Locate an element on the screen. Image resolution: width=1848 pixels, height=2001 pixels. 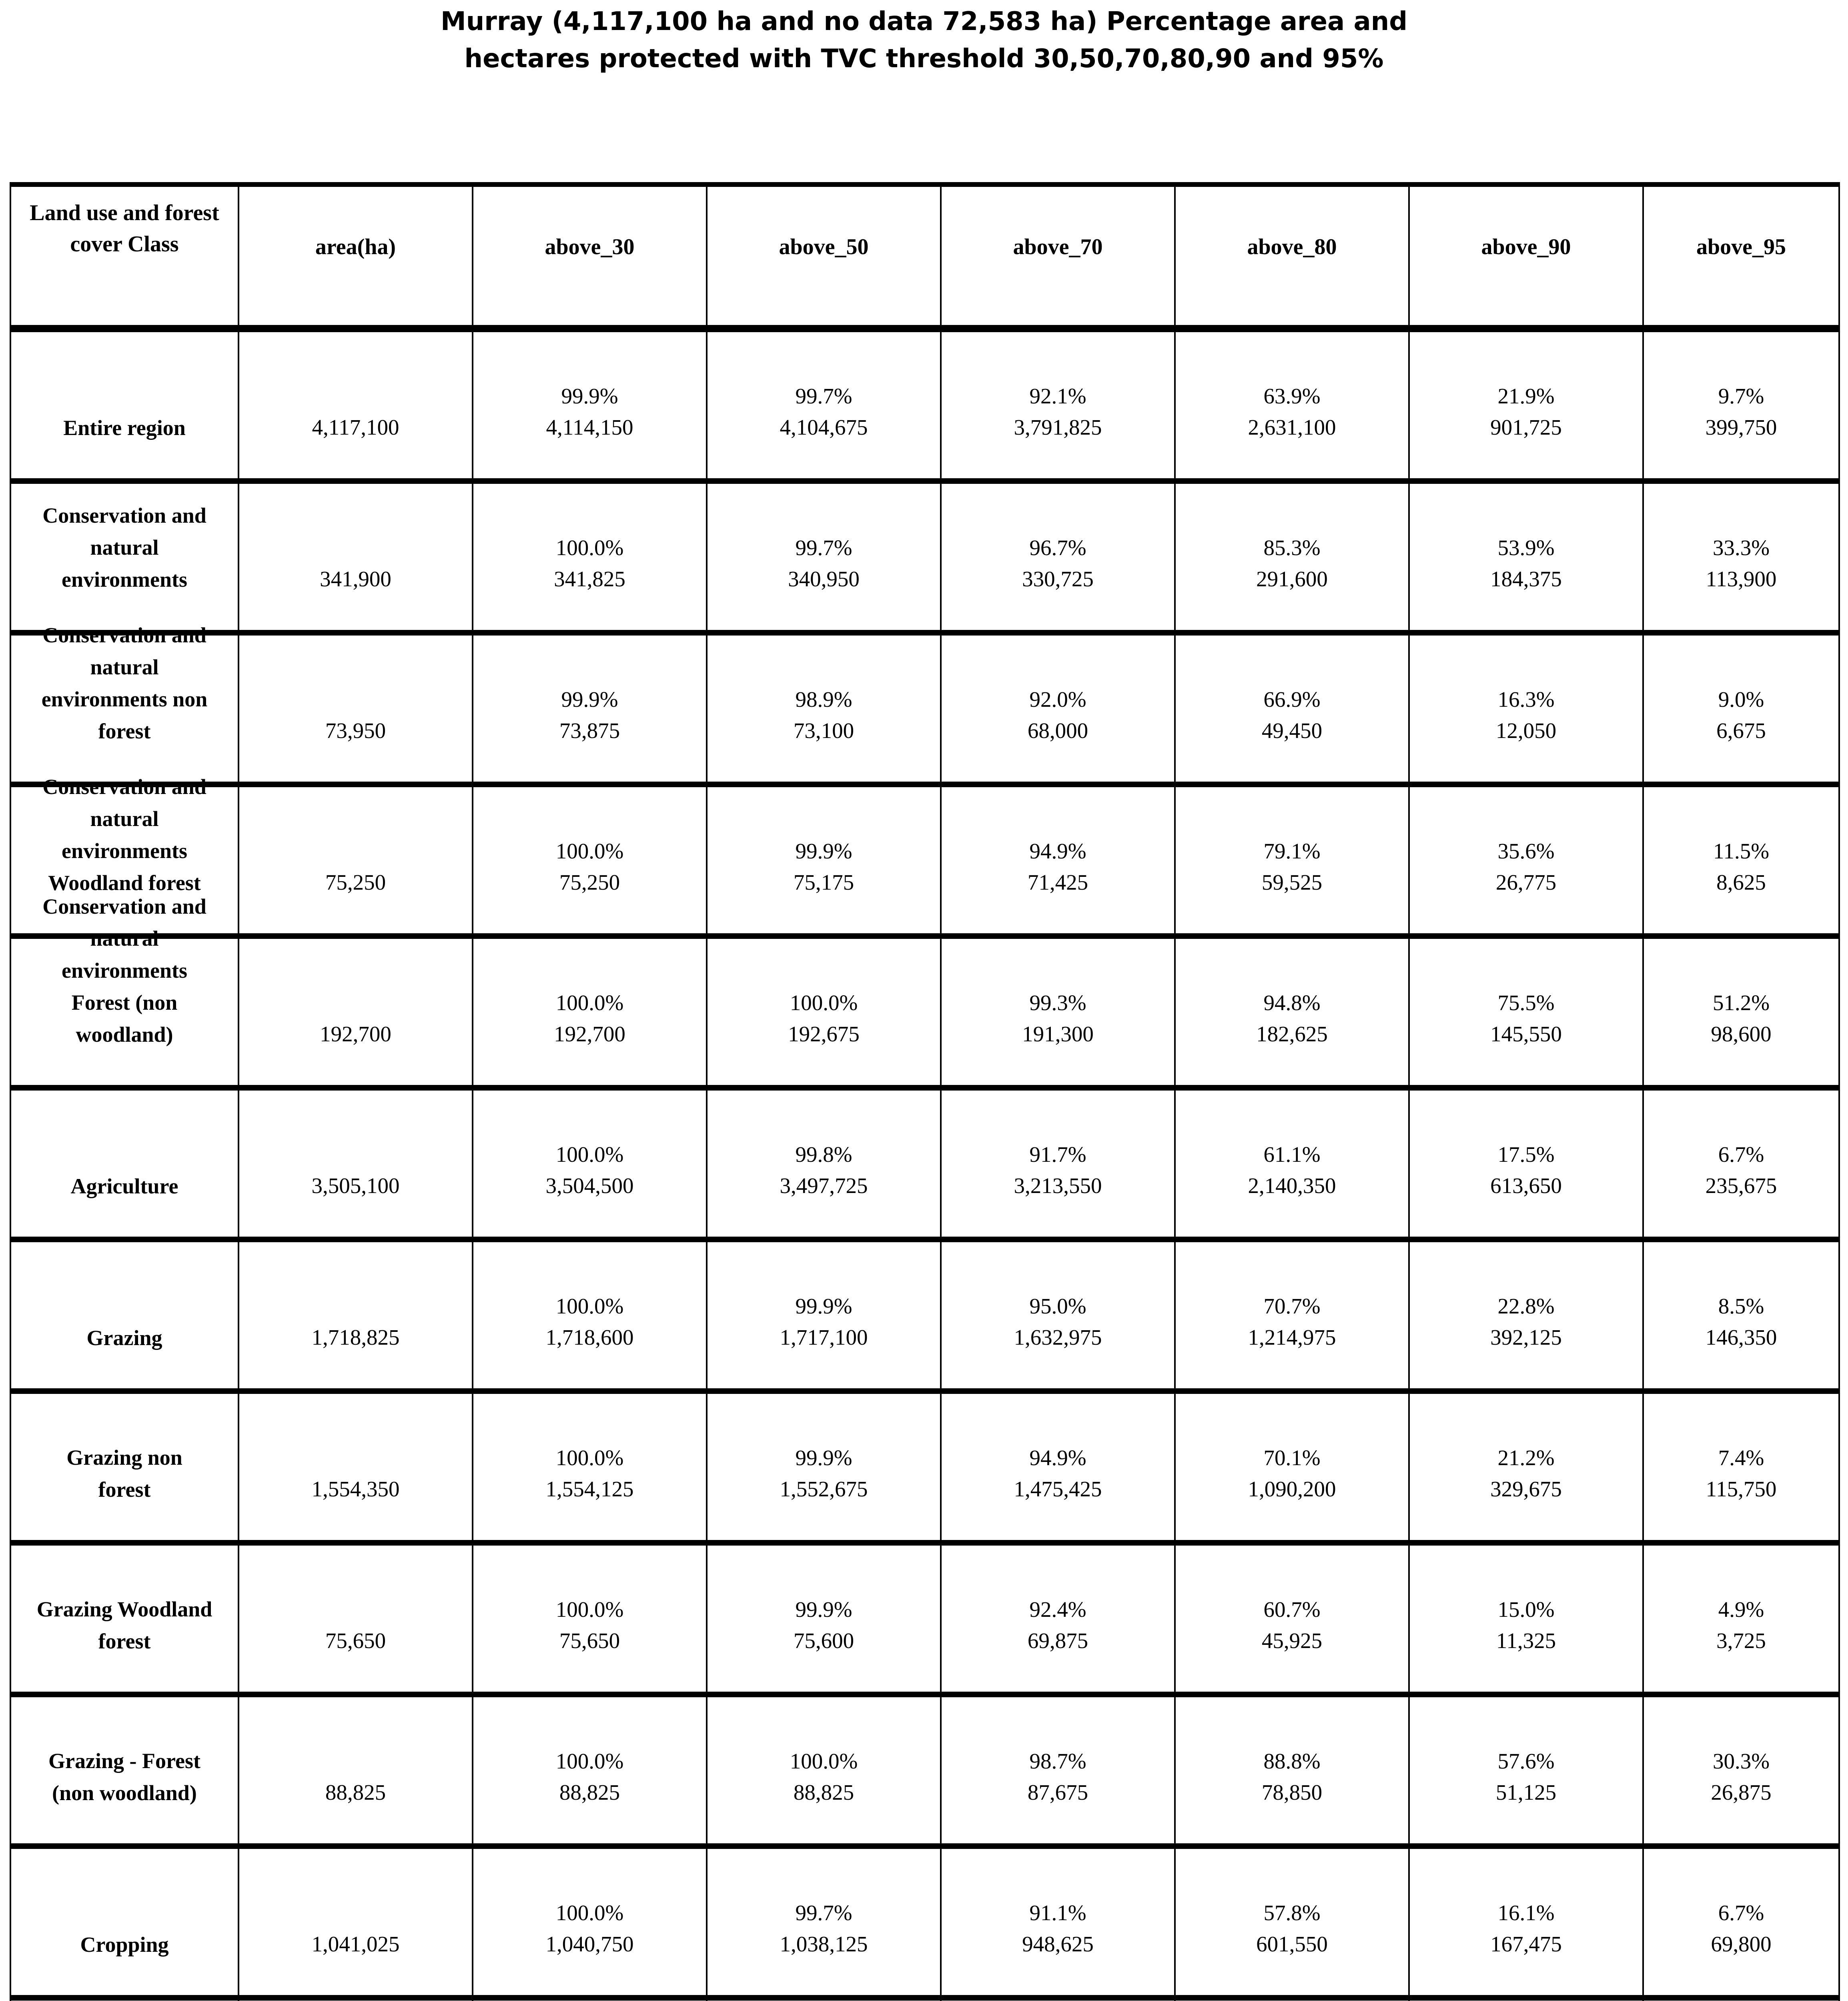
threshold-cell: 9.7% 399,750 is located at coordinates (1741, 405).